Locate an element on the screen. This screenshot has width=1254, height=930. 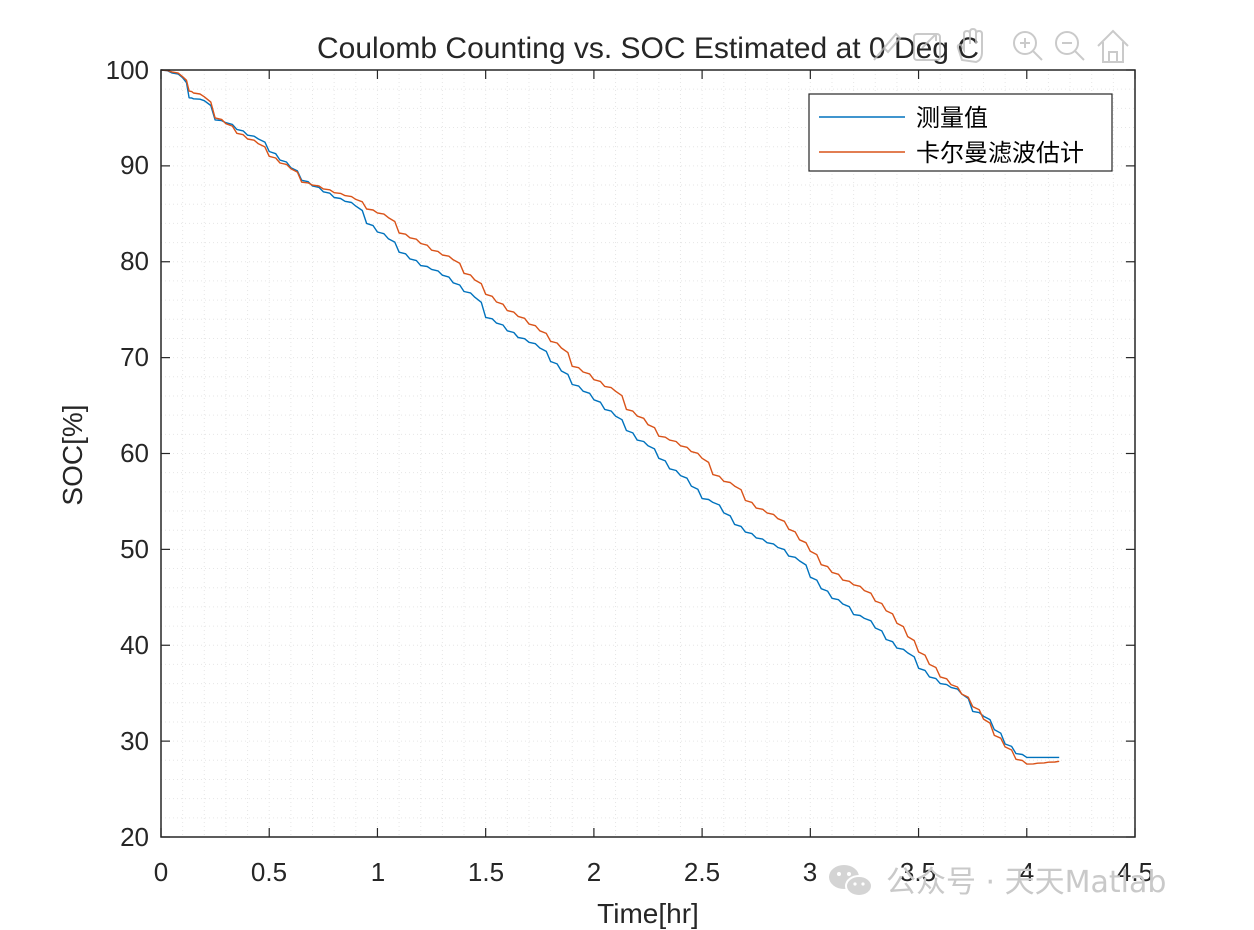
zoom-out-icon is located at coordinates (1070, 46).